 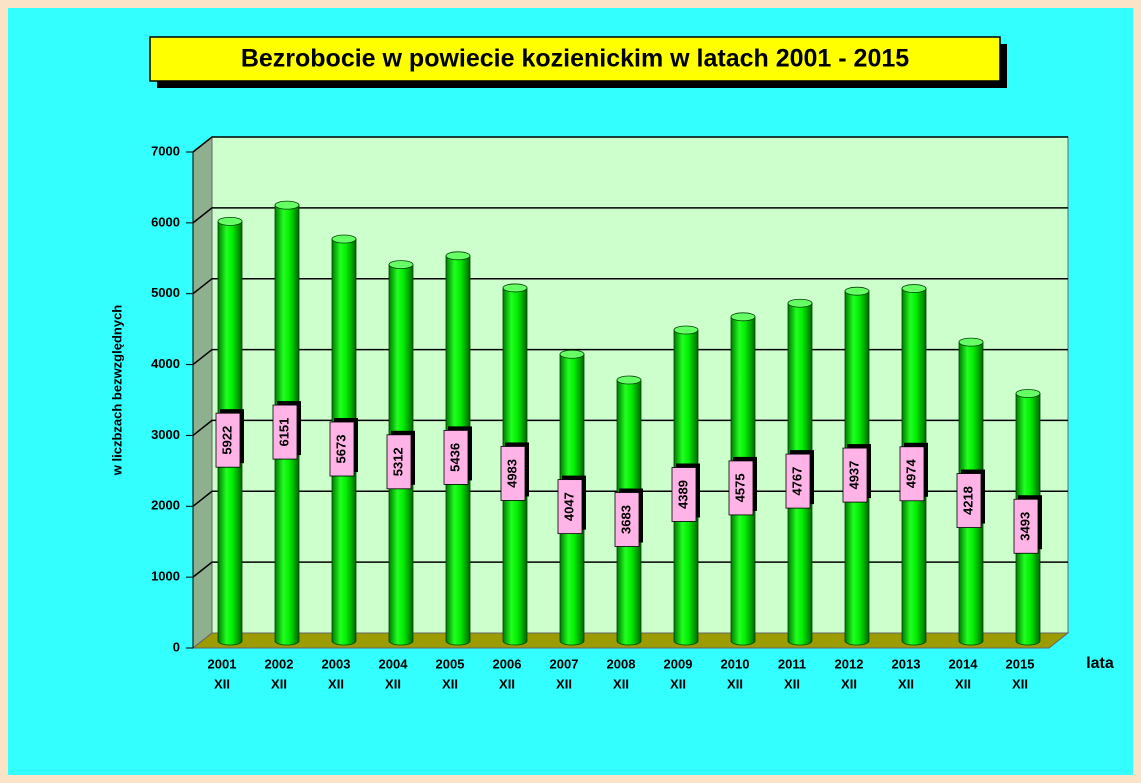 I want to click on y-tick-label: 1000, so click(x=165, y=576).